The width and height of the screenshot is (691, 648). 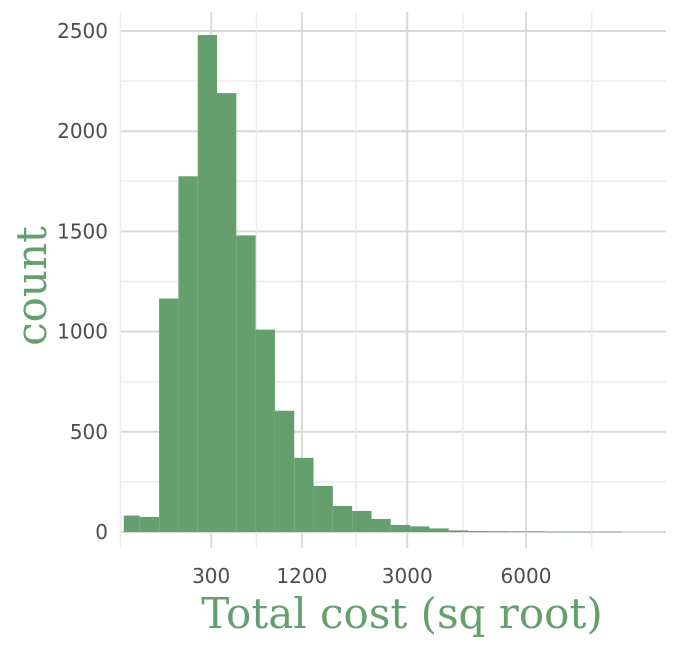 I want to click on x-tick-label: 300, so click(x=211, y=576).